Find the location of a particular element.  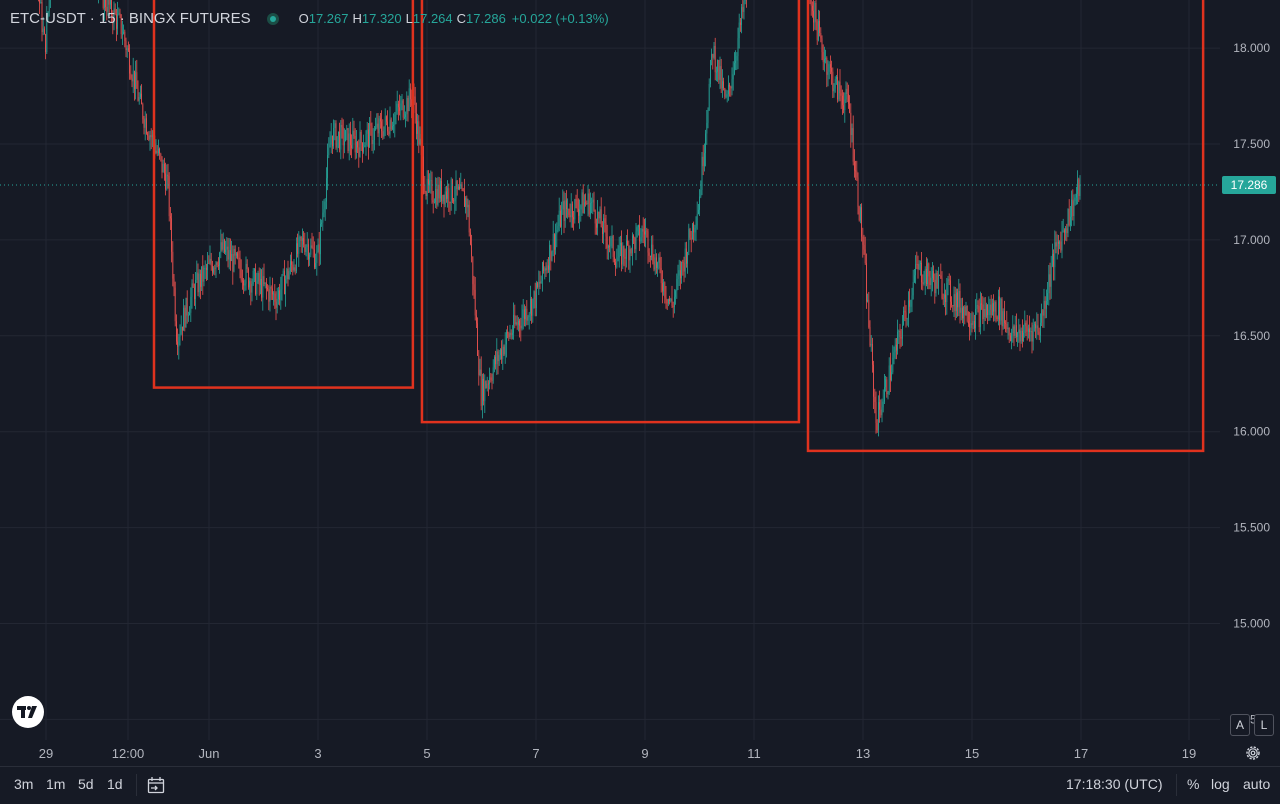

range-1d-button: 1d is located at coordinates (115, 784).